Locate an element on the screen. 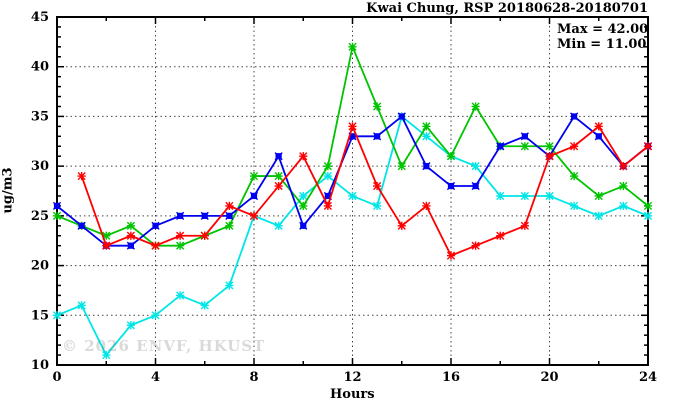 This screenshot has height=409, width=674. y-axis-label: ug/m3 is located at coordinates (8, 190).